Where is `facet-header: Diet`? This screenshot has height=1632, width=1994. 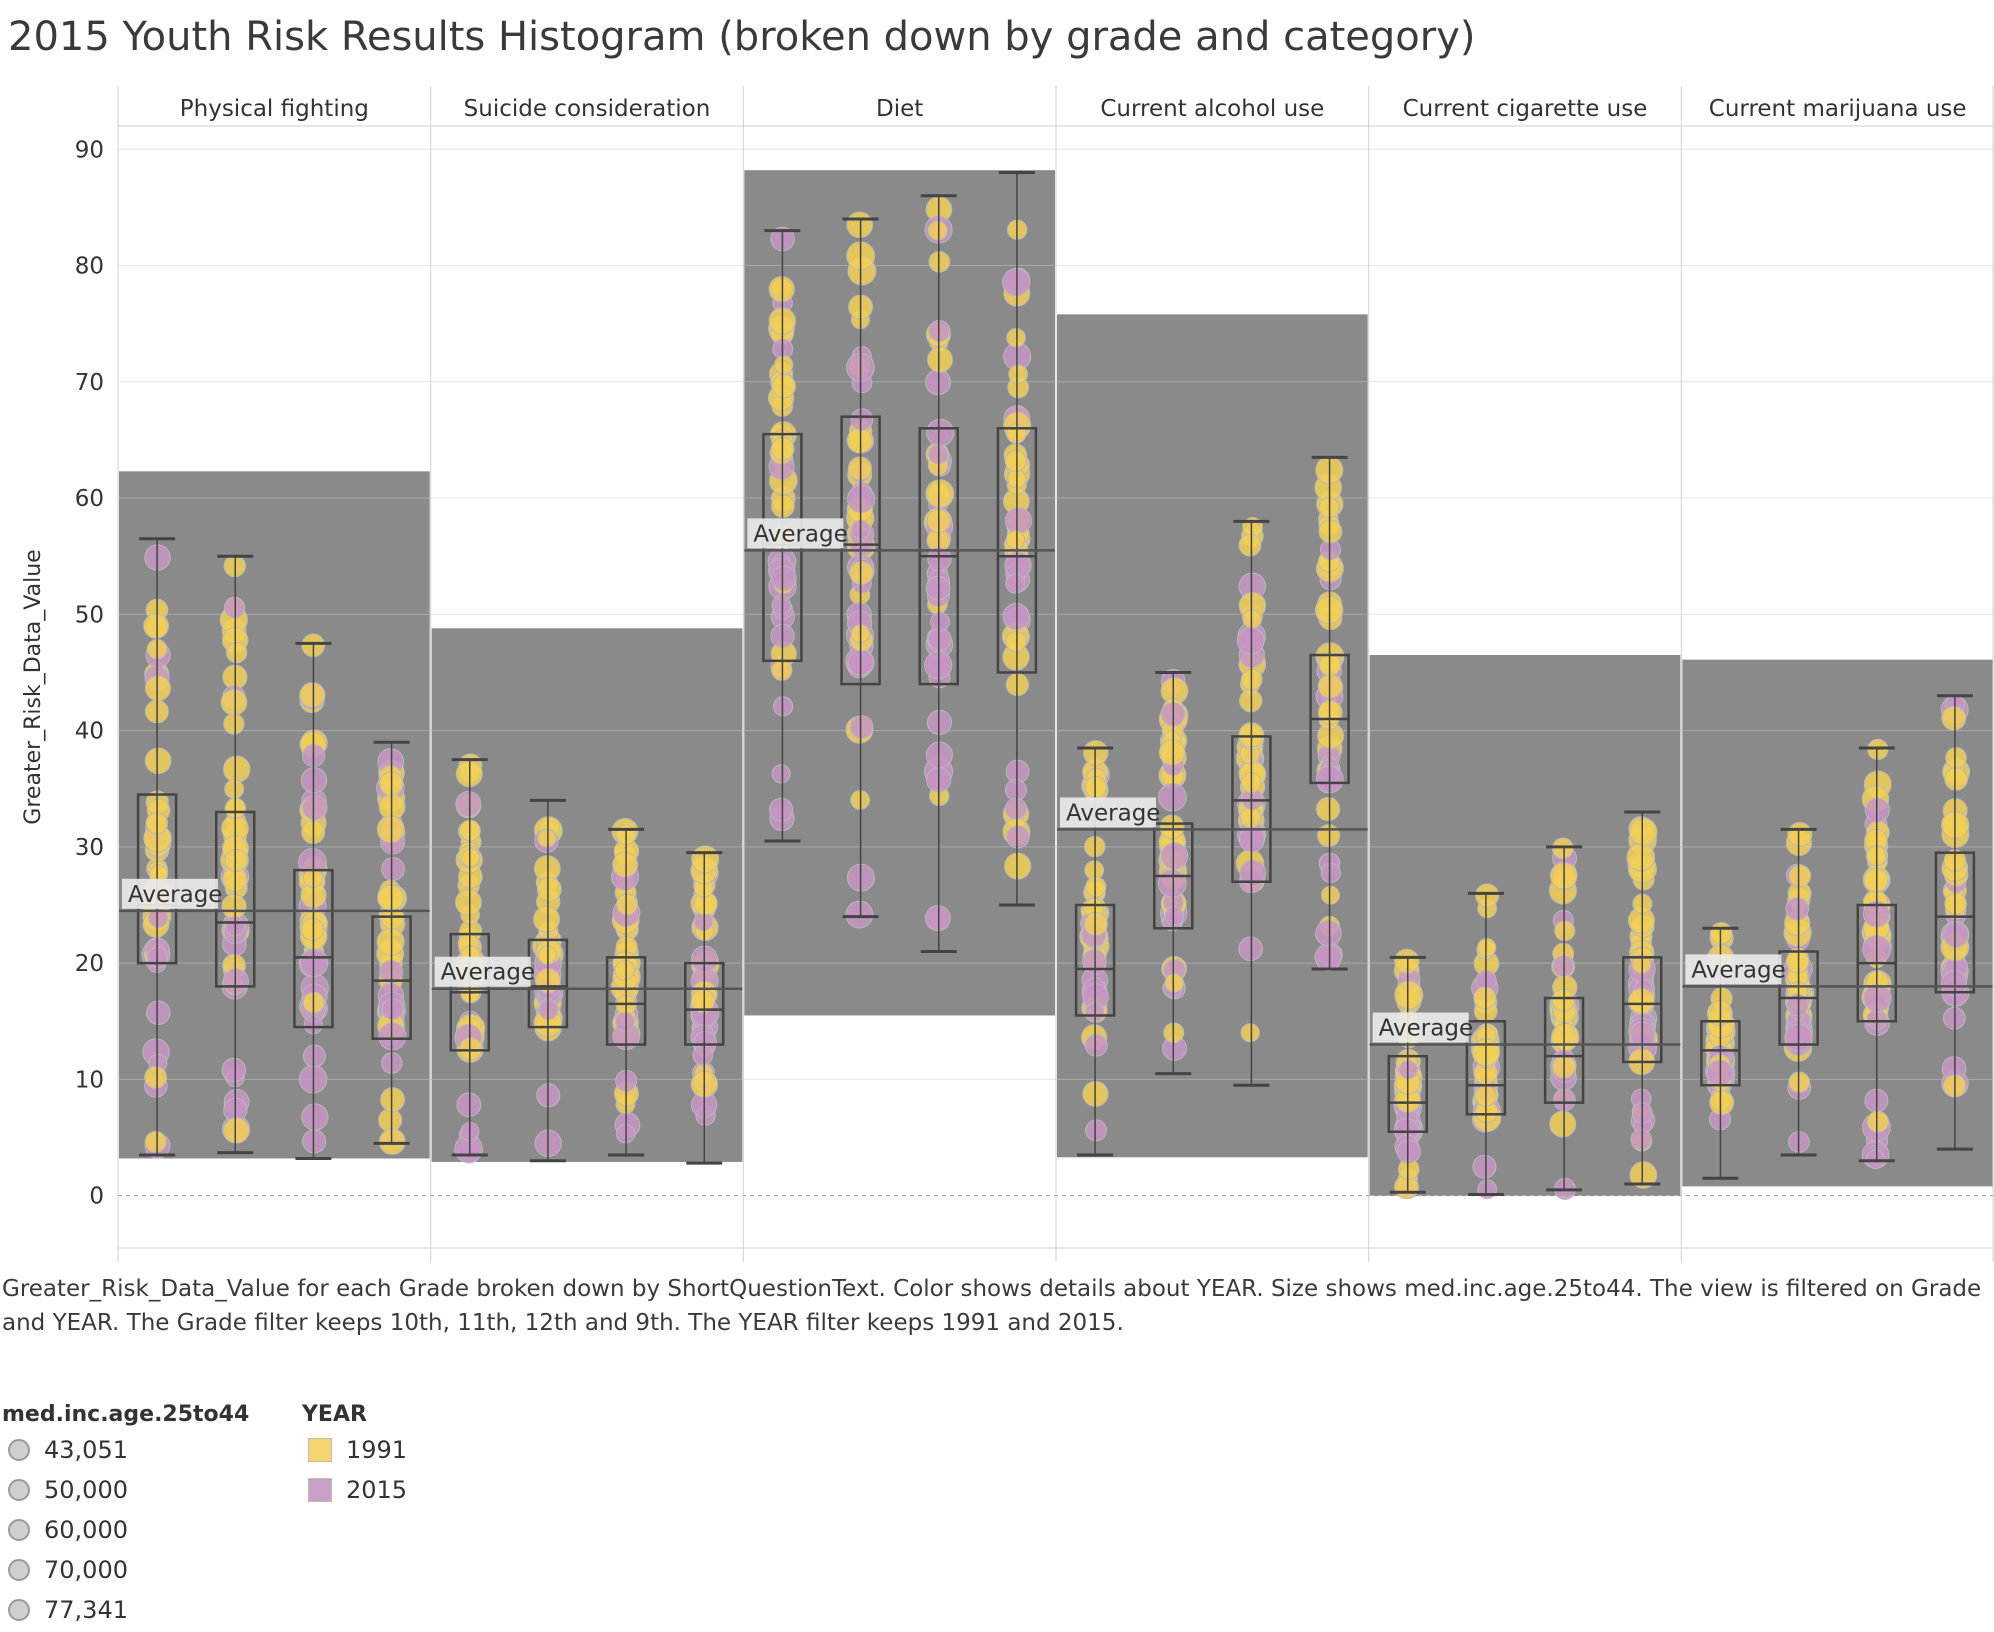
facet-header: Diet is located at coordinates (899, 109).